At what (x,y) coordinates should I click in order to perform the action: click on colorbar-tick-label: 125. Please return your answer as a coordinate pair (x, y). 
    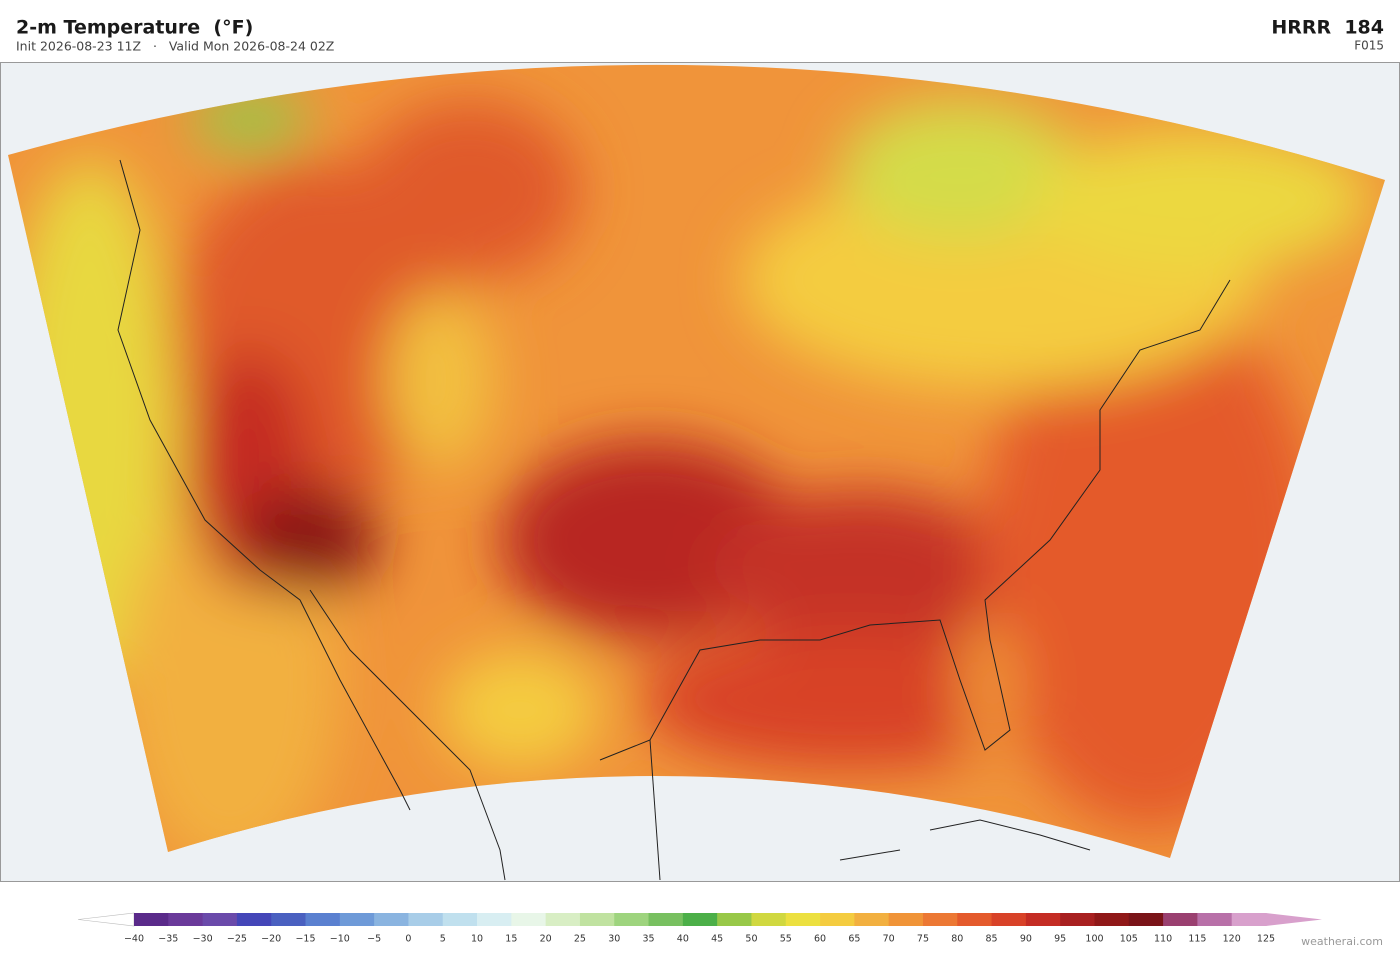
    Looking at the image, I should click on (1266, 939).